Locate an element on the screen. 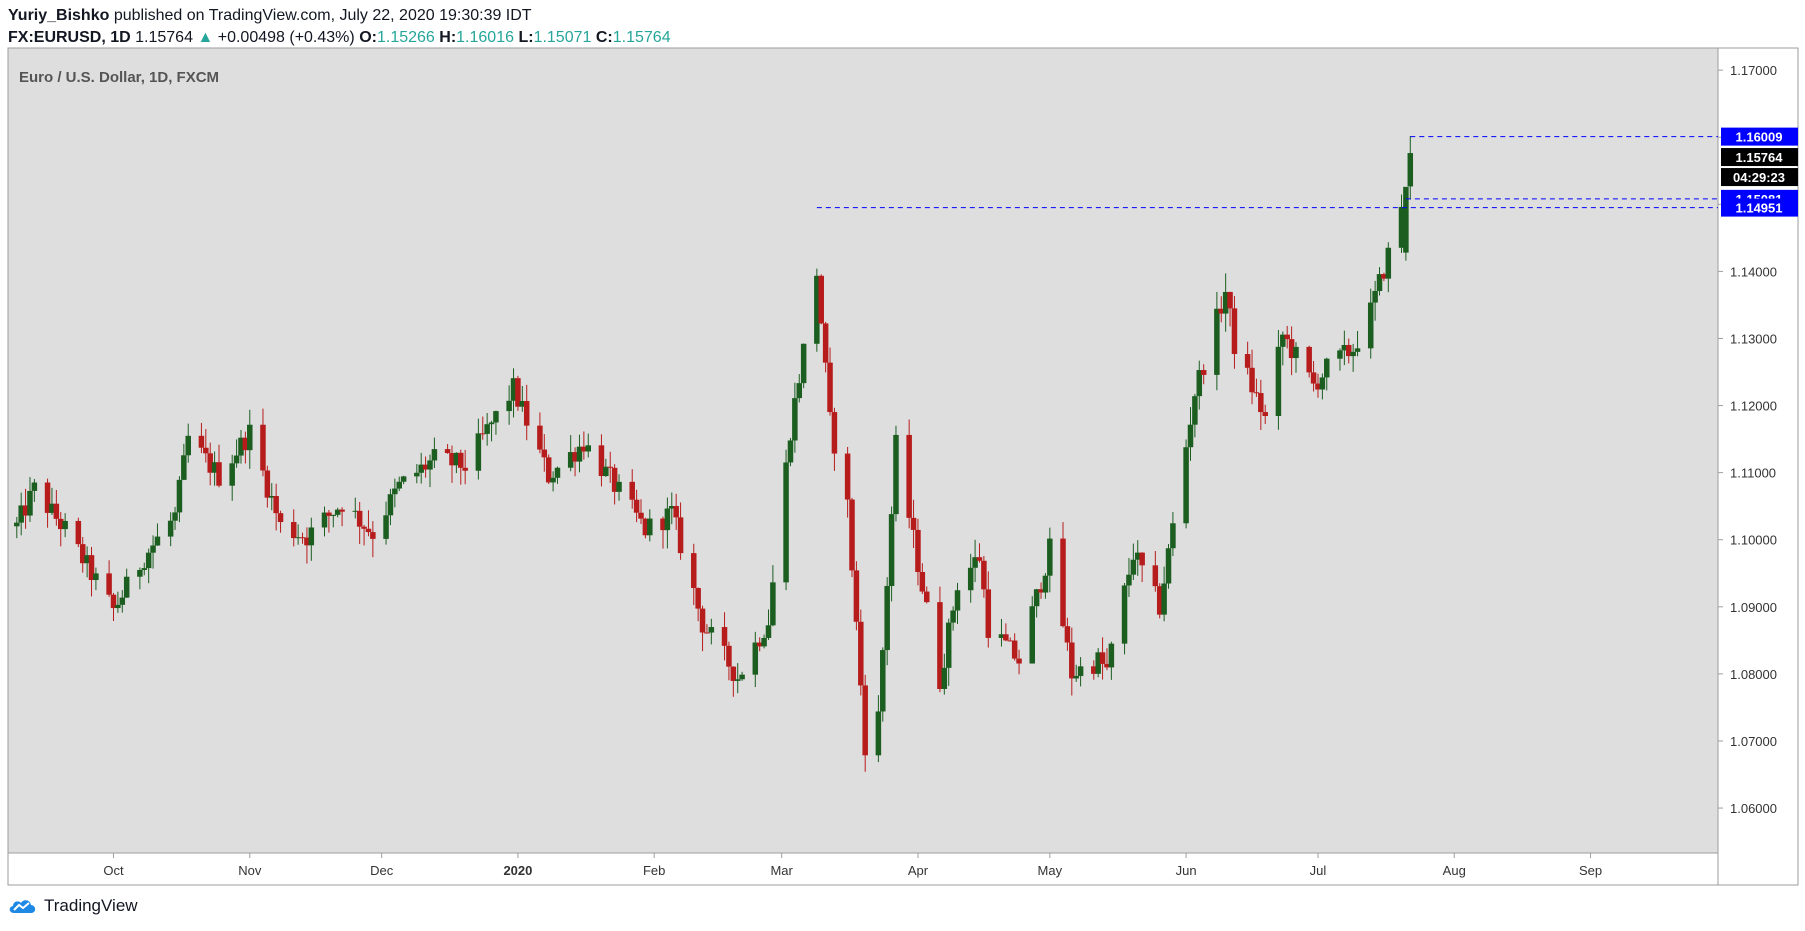  time-axis is located at coordinates (863, 869).